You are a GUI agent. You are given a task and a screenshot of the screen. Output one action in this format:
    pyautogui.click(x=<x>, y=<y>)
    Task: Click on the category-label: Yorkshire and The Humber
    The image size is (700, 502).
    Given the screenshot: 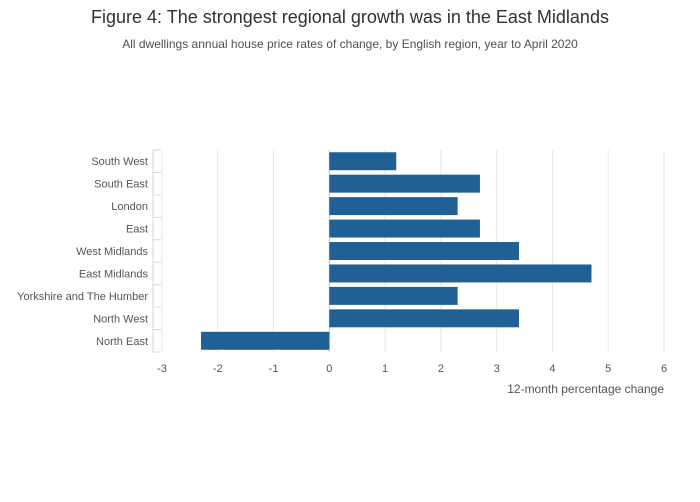 What is the action you would take?
    pyautogui.click(x=82, y=297)
    